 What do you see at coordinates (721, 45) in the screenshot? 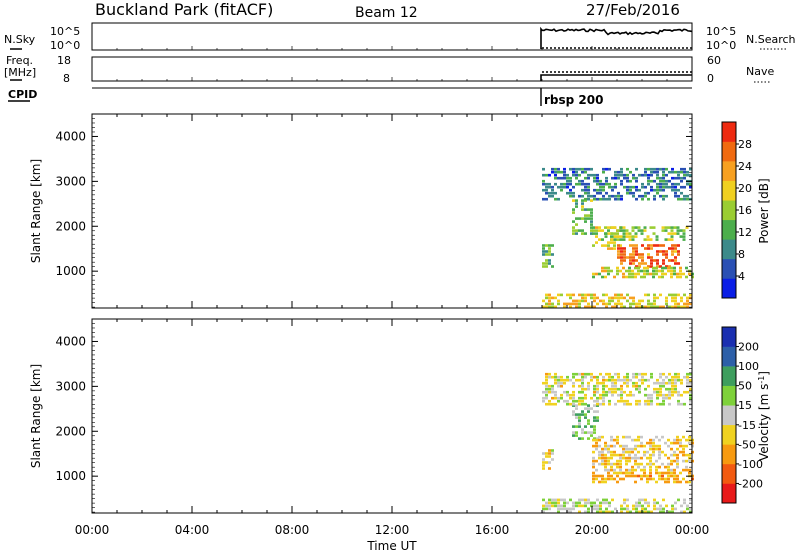
I see `nsearch-bottom-tick: 10^0` at bounding box center [721, 45].